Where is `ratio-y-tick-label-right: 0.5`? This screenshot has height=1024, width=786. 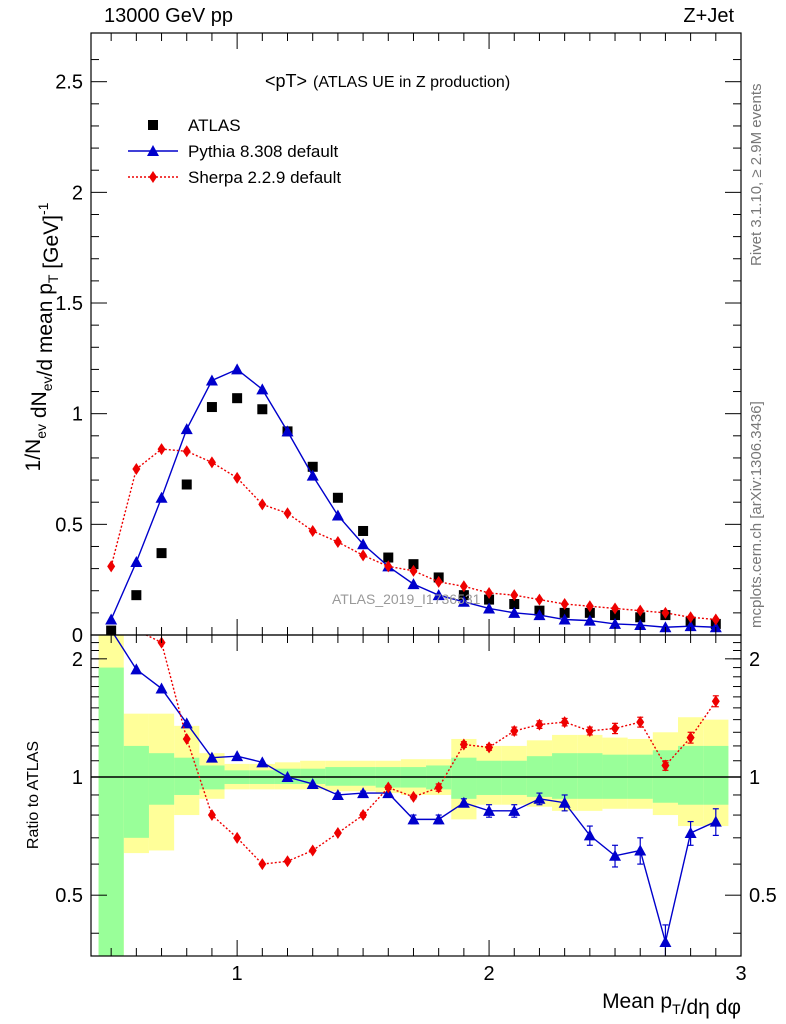
ratio-y-tick-label-right: 0.5 is located at coordinates (763, 896).